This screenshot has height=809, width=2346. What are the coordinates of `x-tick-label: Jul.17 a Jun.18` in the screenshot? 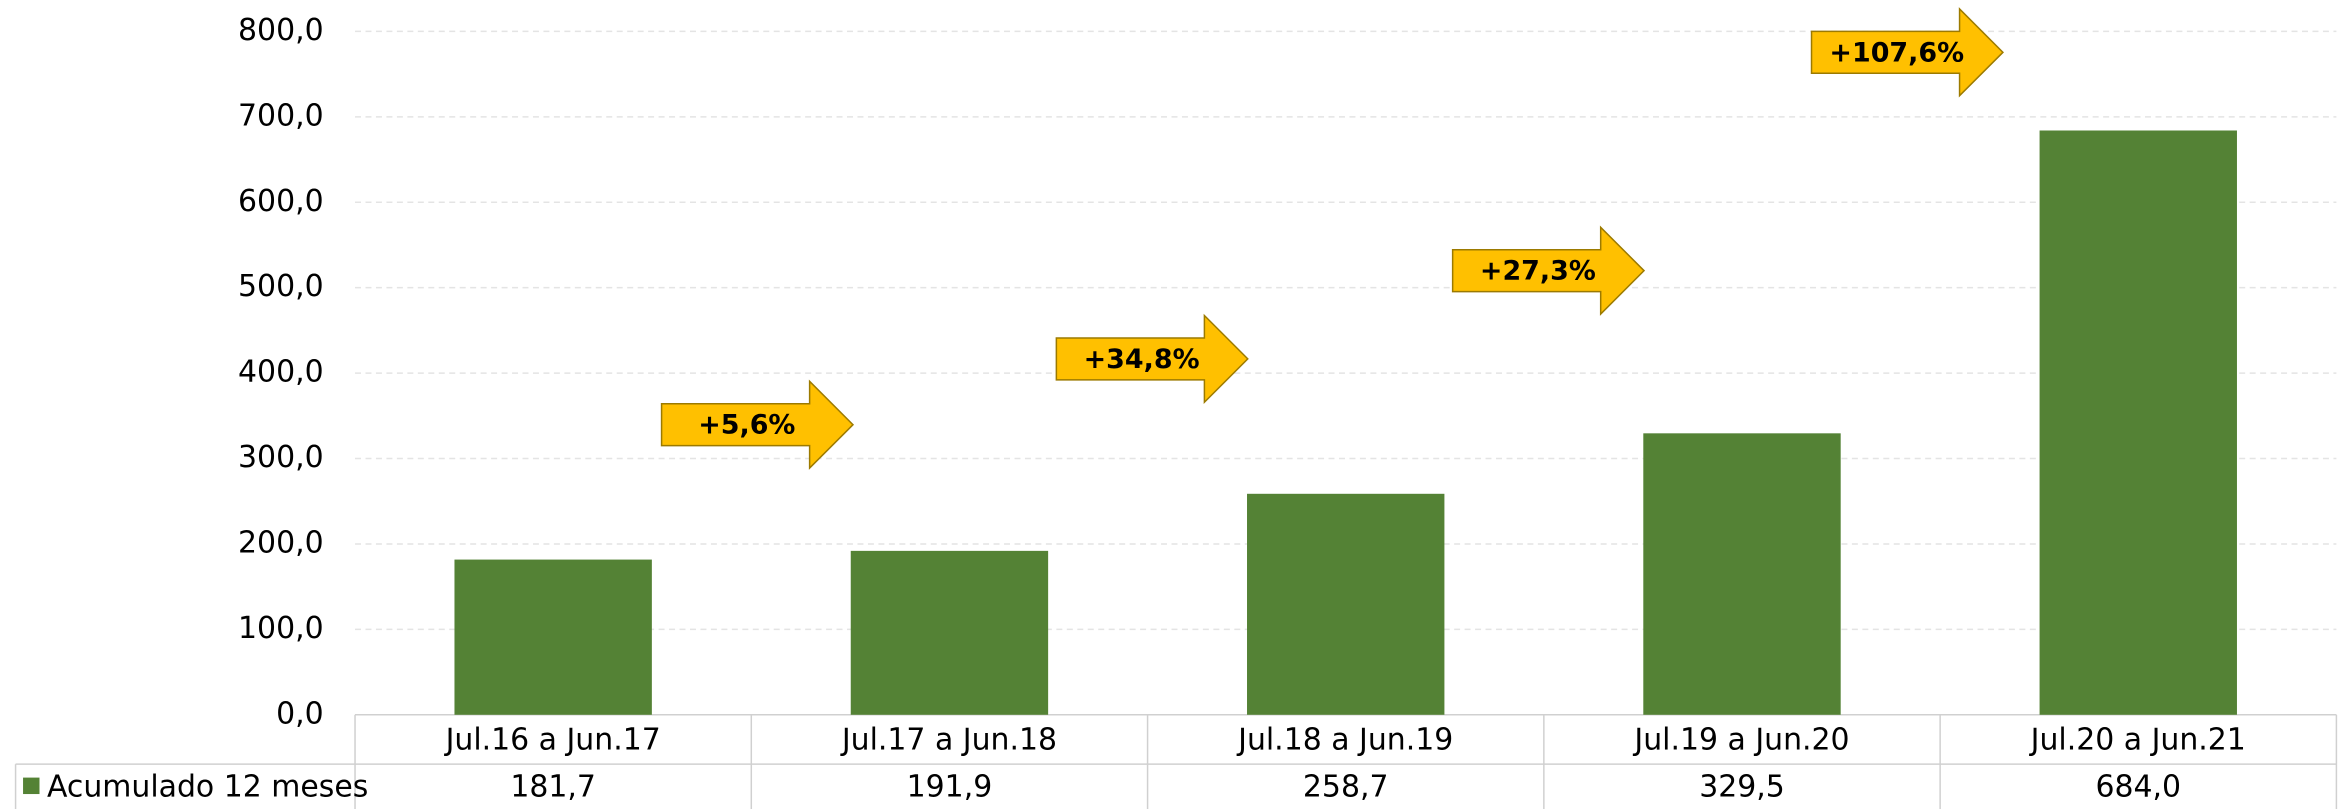 It's located at (948, 739).